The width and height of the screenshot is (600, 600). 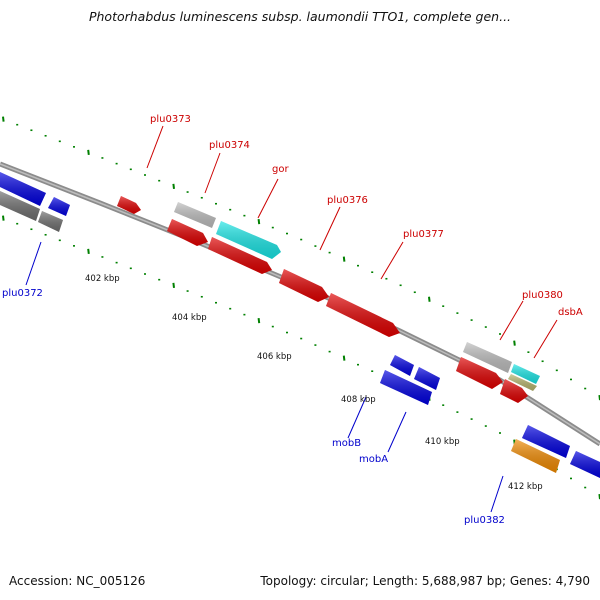 What do you see at coordinates (229, 145) in the screenshot?
I see `label-plu0374: plu0374` at bounding box center [229, 145].